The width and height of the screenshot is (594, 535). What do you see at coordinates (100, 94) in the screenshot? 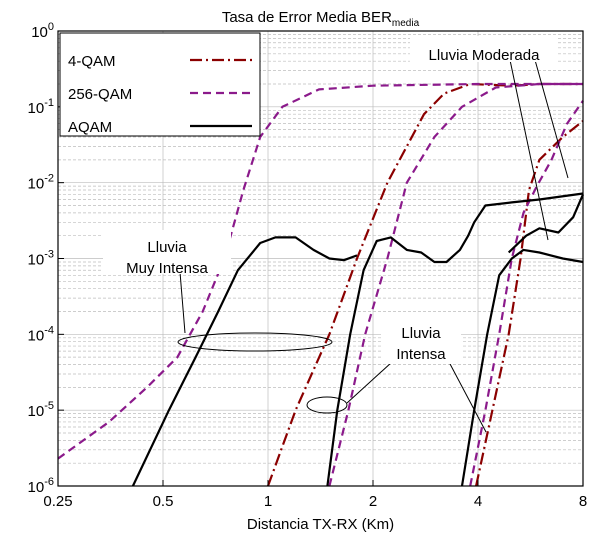
I see `legend-label: 256-QAM` at bounding box center [100, 94].